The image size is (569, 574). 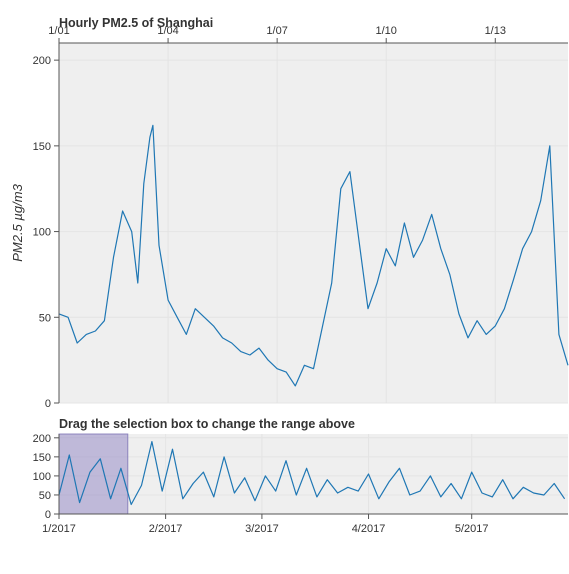 I want to click on x-tick-label: 5/2017, so click(x=472, y=529).